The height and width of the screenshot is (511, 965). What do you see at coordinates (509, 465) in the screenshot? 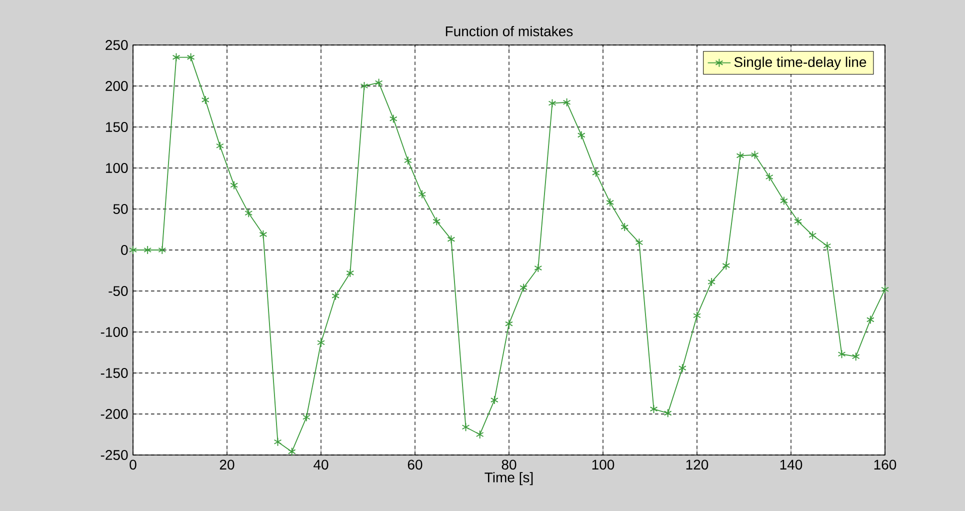
I see `x-tick-label: 80` at bounding box center [509, 465].